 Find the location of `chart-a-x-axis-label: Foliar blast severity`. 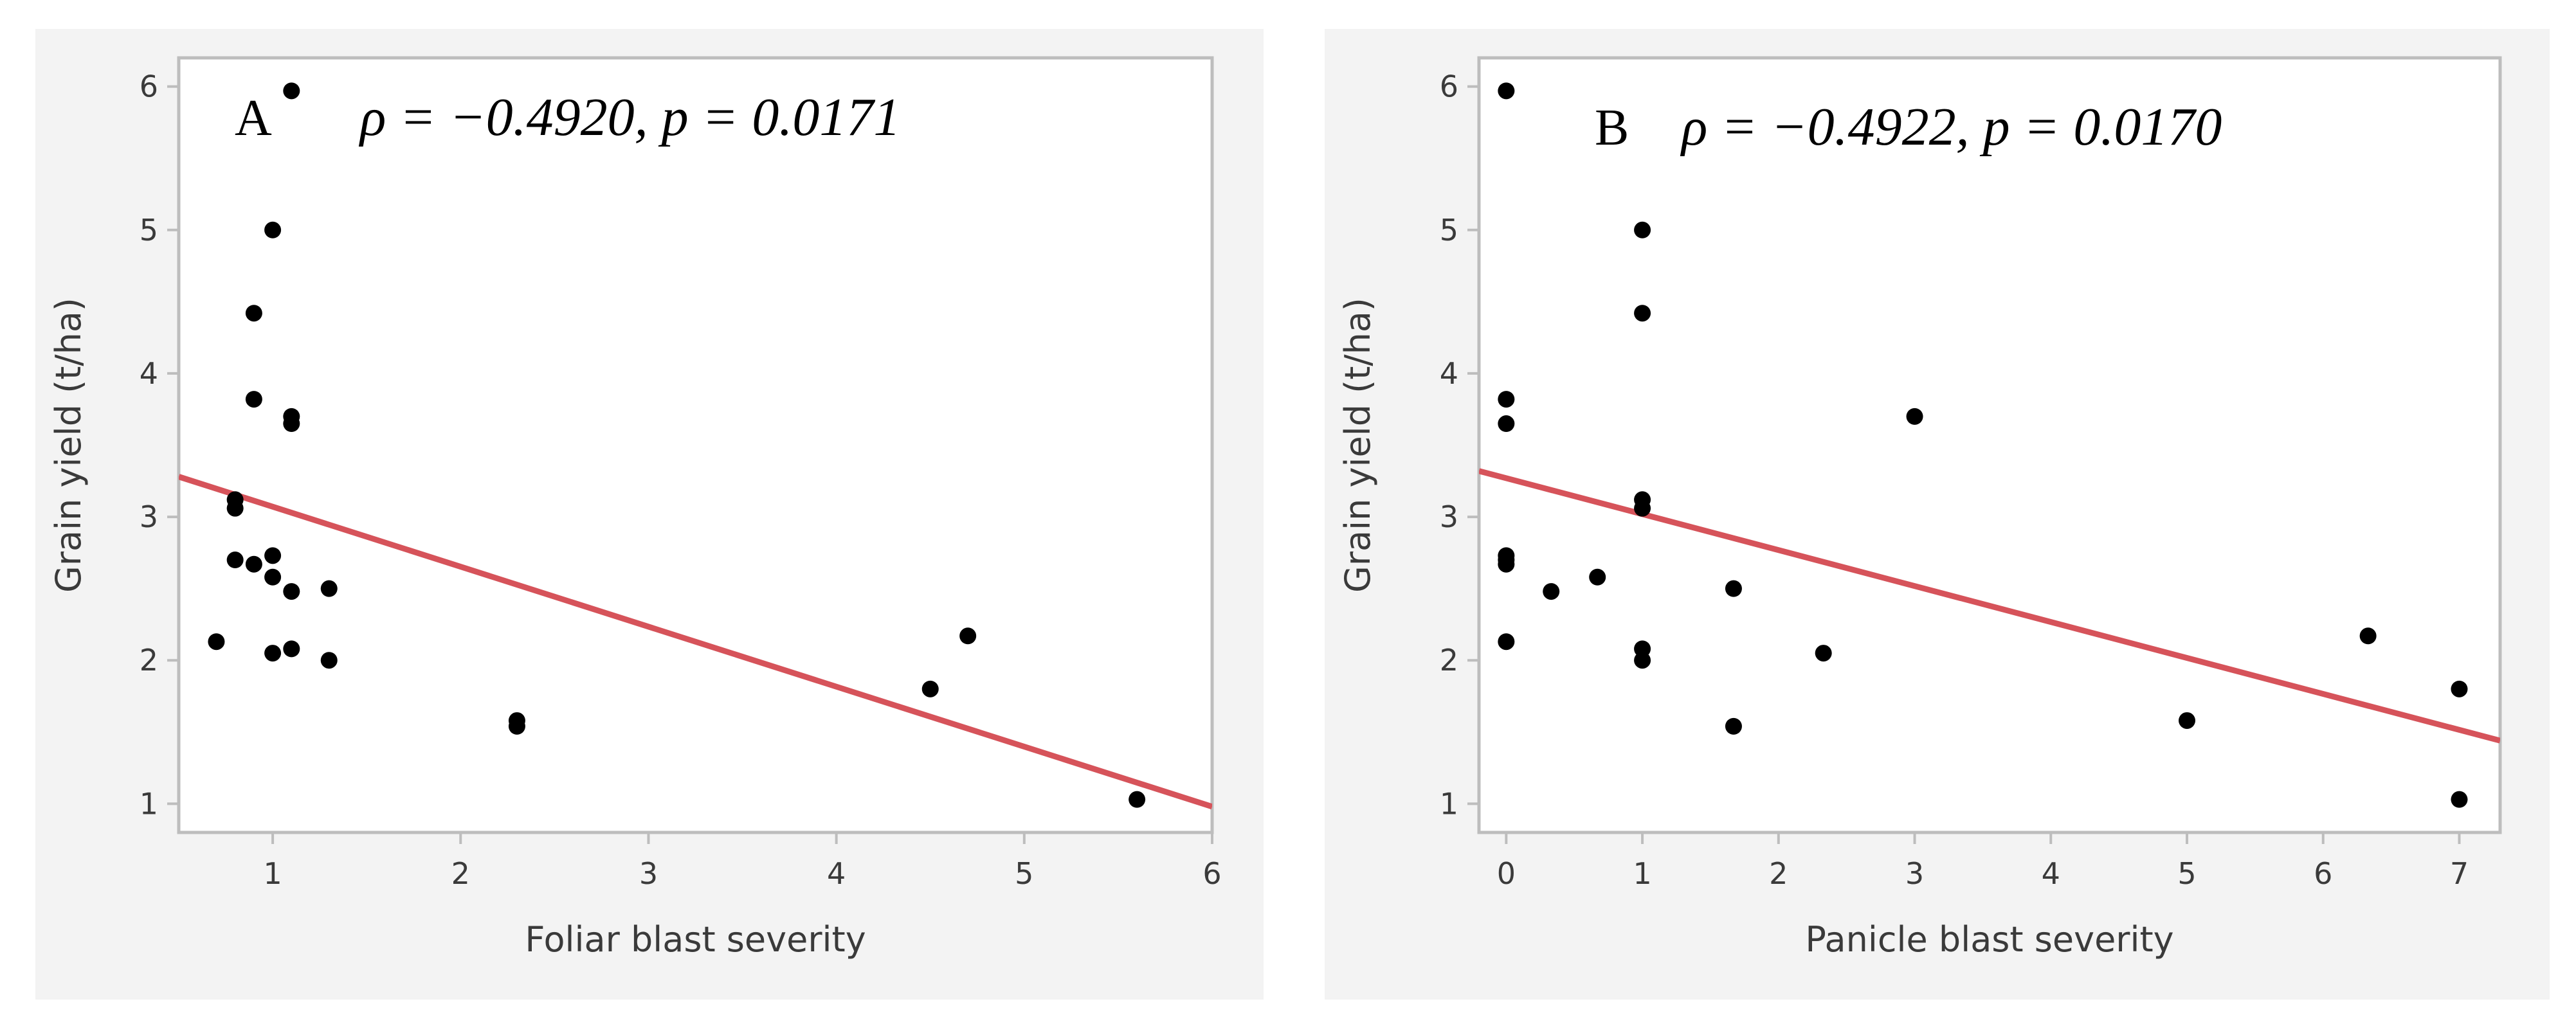

chart-a-x-axis-label: Foliar blast severity is located at coordinates (695, 939).